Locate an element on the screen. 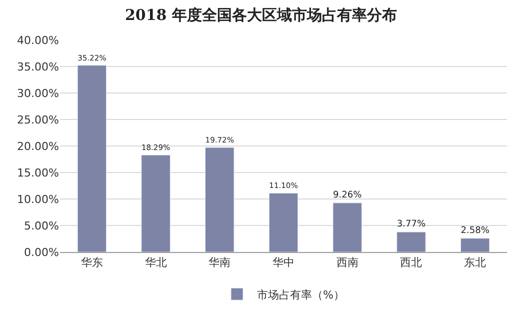 This screenshot has height=321, width=522. y-tick-label: 5.00% is located at coordinates (41, 225).